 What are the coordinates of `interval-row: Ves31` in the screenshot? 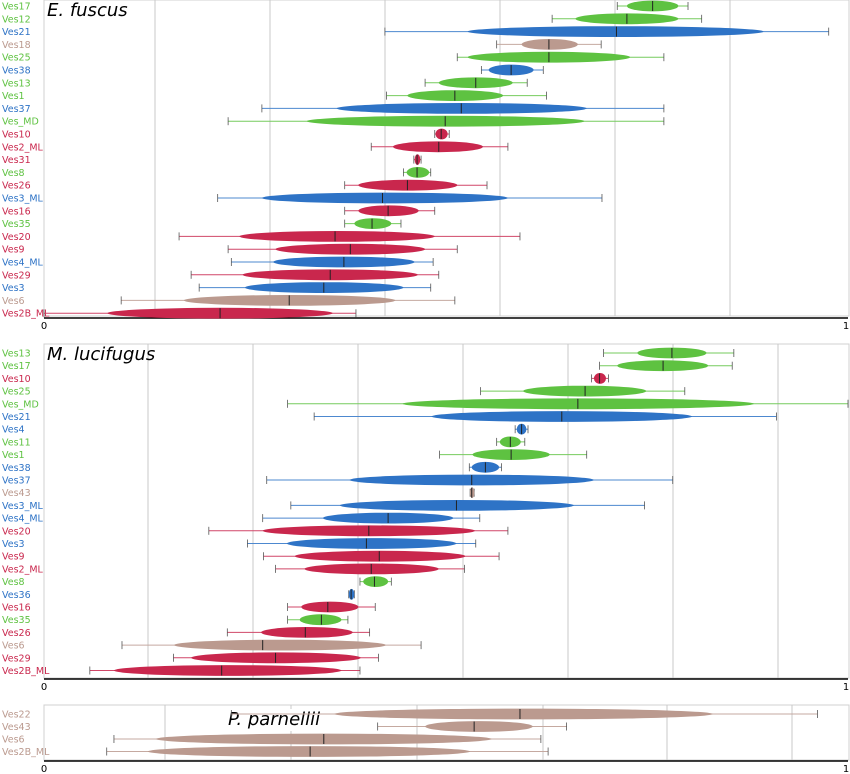 It's located at (212, 160).